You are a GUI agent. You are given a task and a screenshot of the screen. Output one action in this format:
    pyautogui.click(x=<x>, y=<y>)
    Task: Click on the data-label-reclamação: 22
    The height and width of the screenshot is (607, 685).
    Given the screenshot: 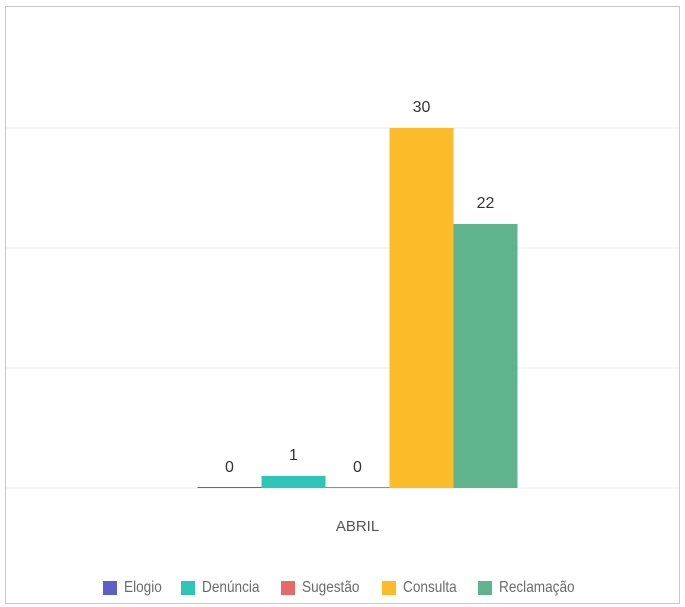 What is the action you would take?
    pyautogui.click(x=486, y=203)
    